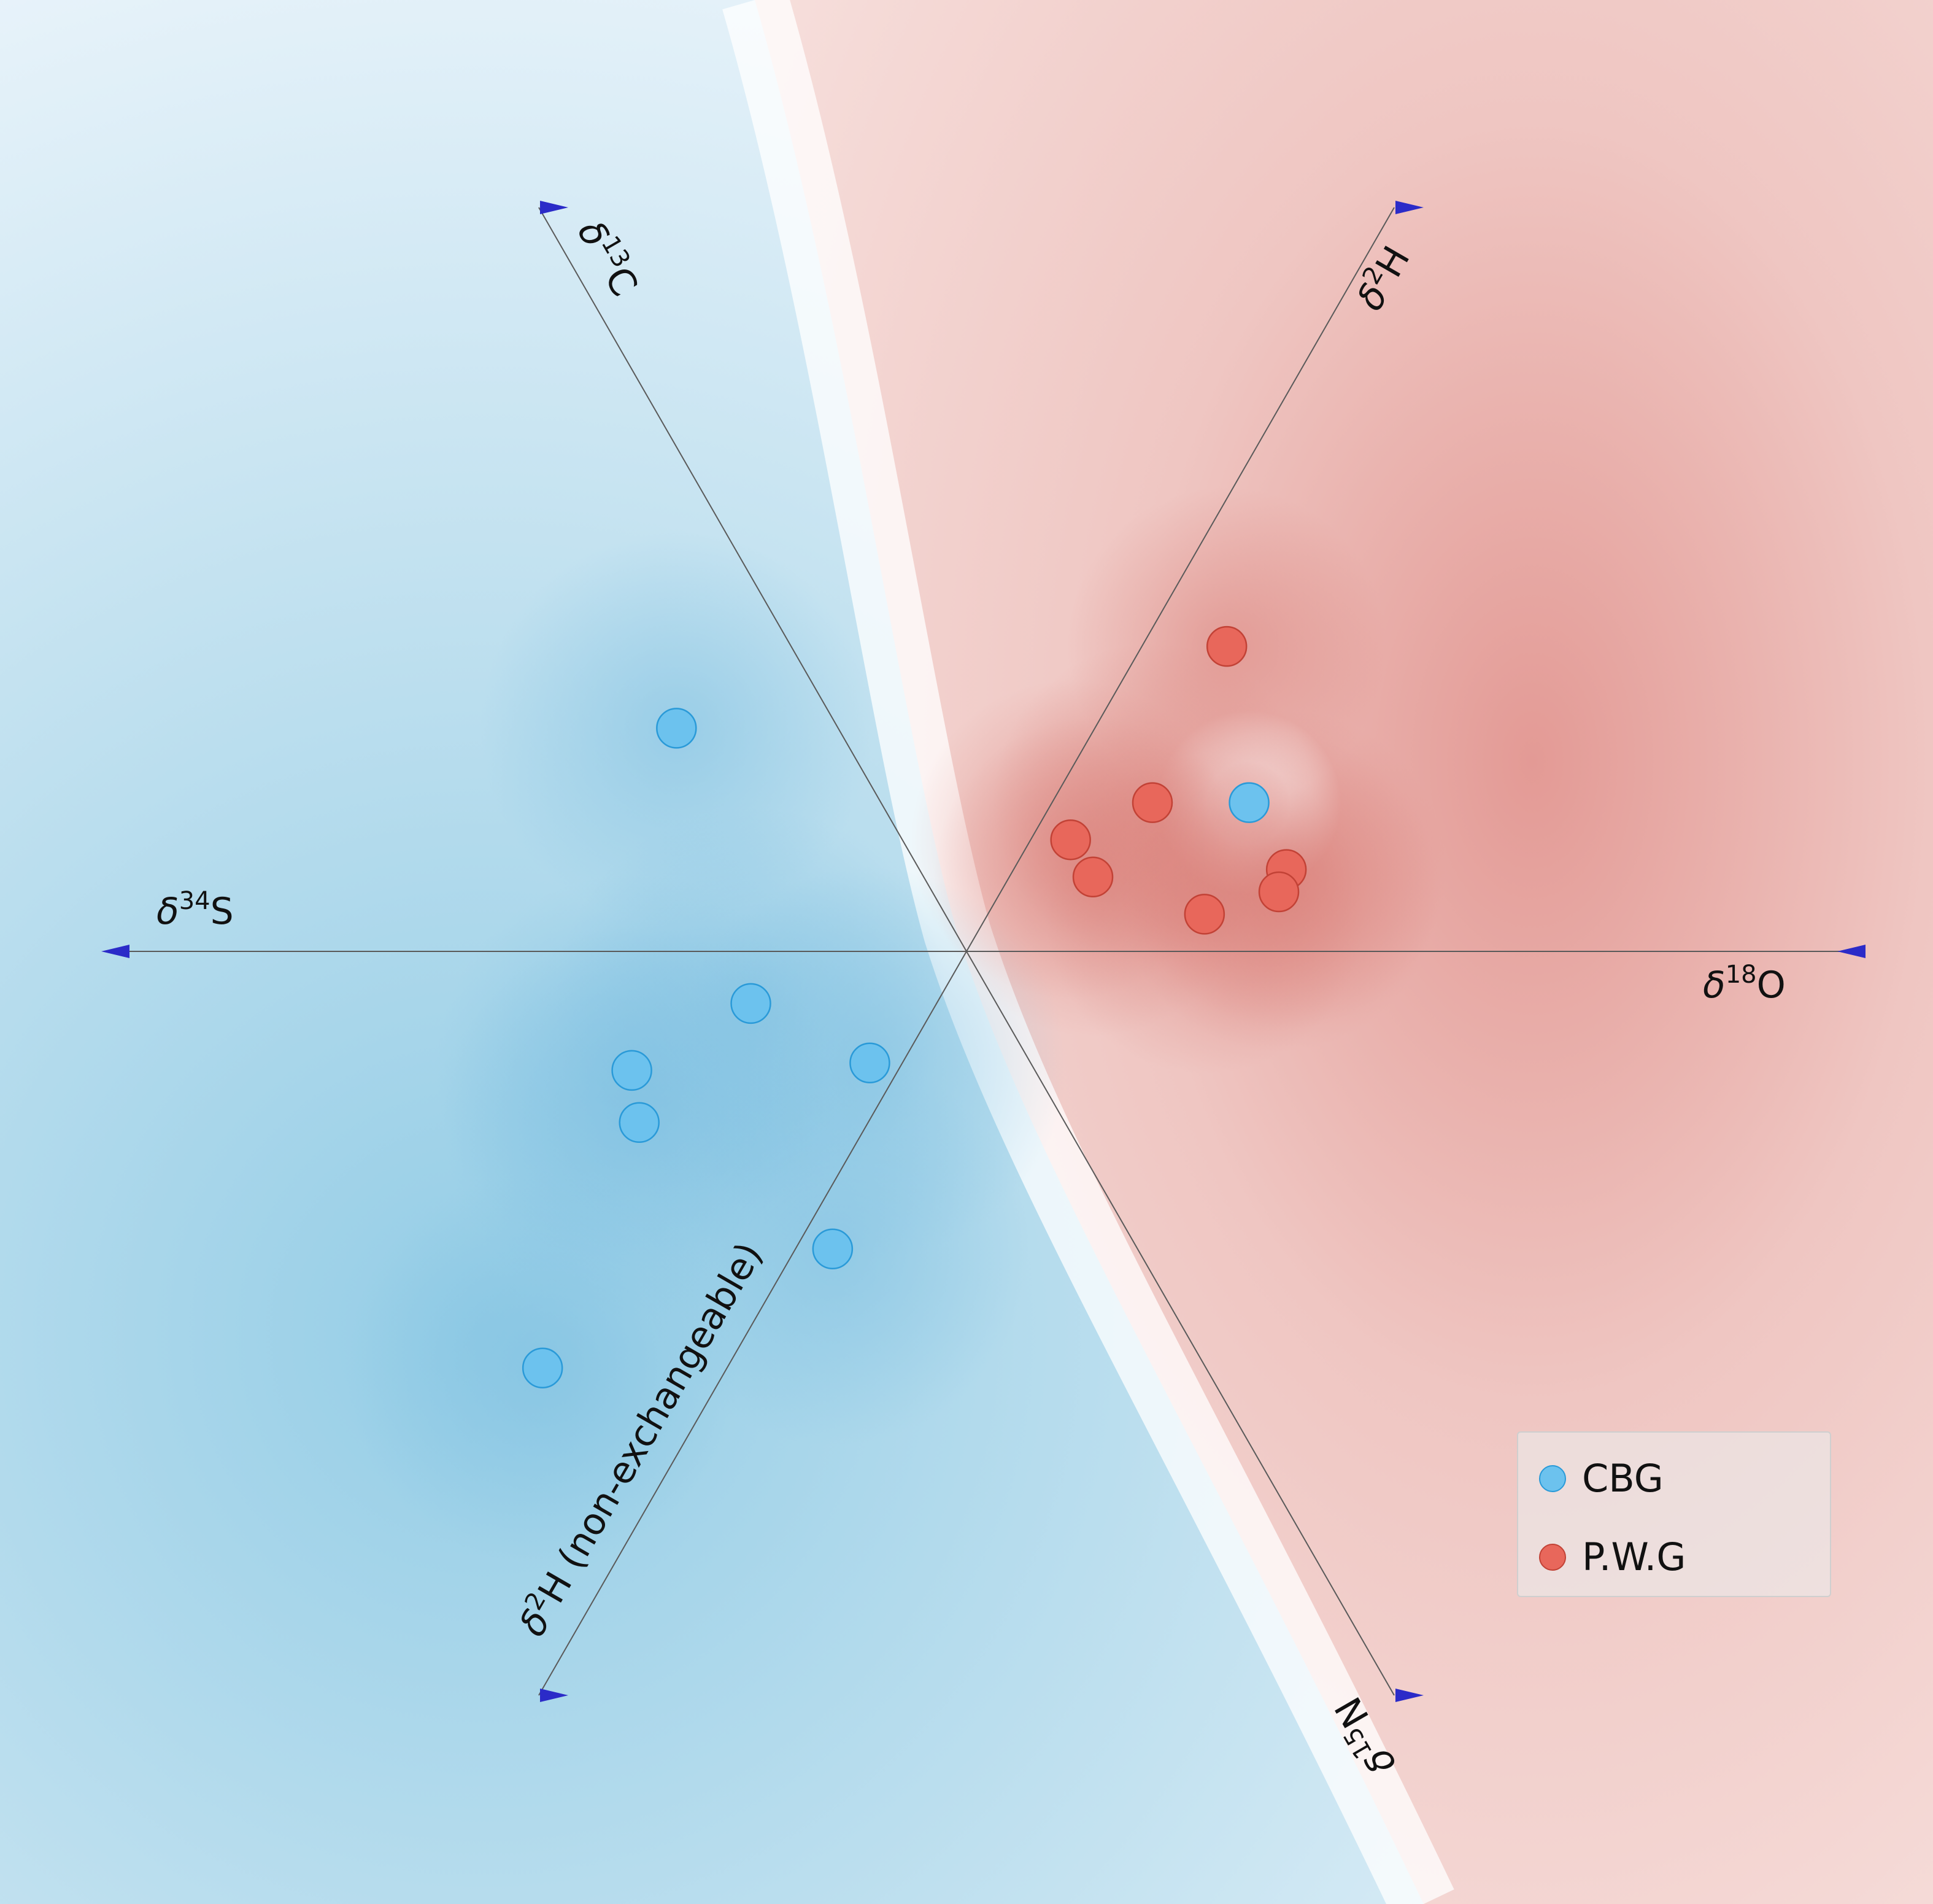 The width and height of the screenshot is (1933, 1904). Describe the element at coordinates (752, 579) in the screenshot. I see `axis-line-d13C` at that location.